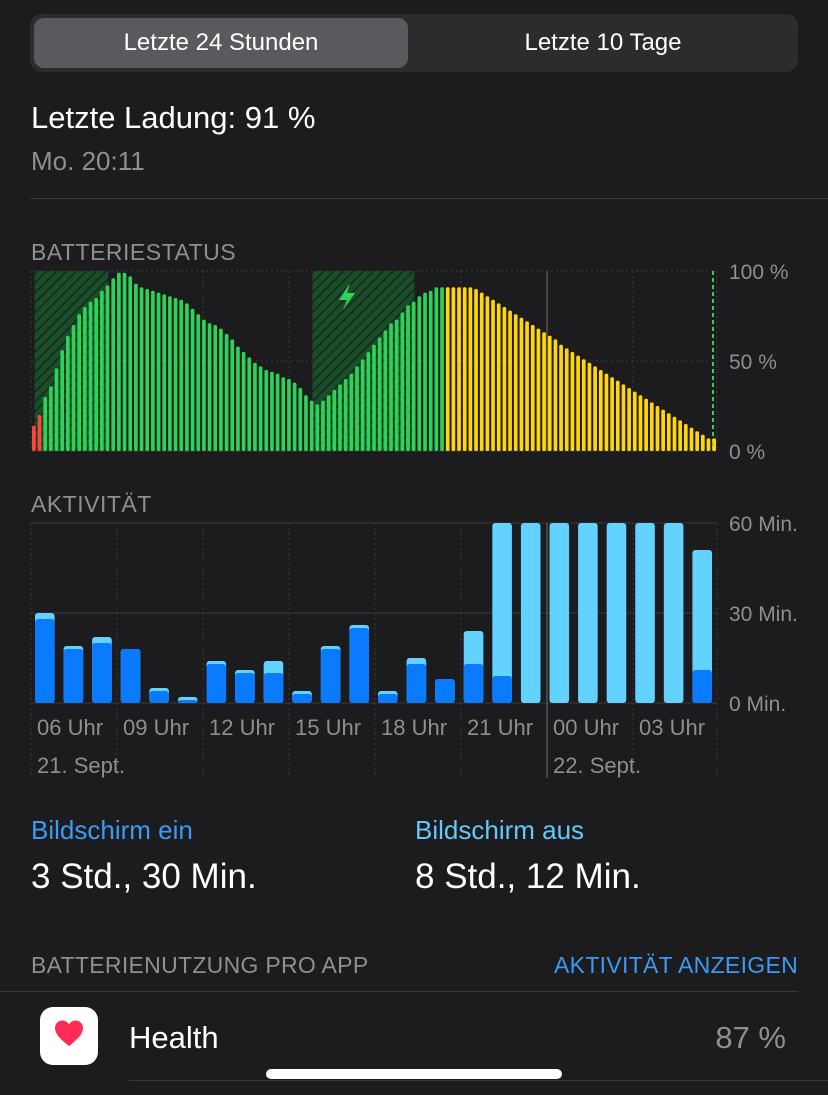 The image size is (828, 1095). Describe the element at coordinates (757, 704) in the screenshot. I see `activity-y-tick-label: 0 Min.` at that location.